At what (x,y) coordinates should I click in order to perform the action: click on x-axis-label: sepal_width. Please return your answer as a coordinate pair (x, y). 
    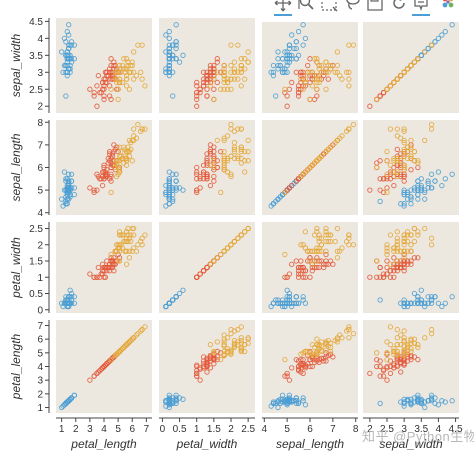
    Looking at the image, I should click on (411, 444).